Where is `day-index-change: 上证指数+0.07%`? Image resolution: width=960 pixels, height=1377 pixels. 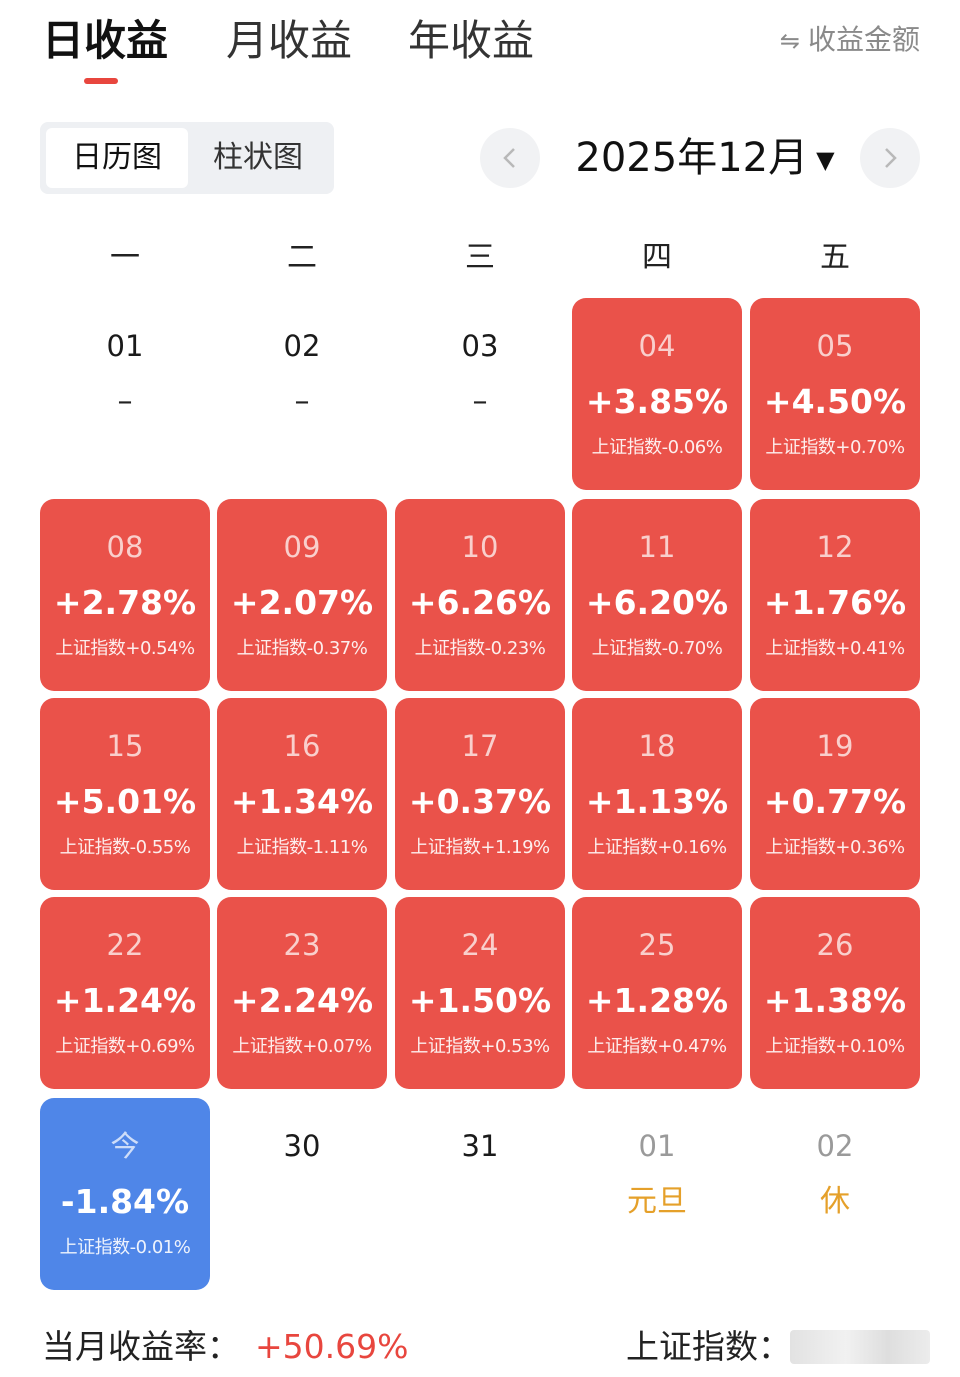 day-index-change: 上证指数+0.07% is located at coordinates (302, 1046).